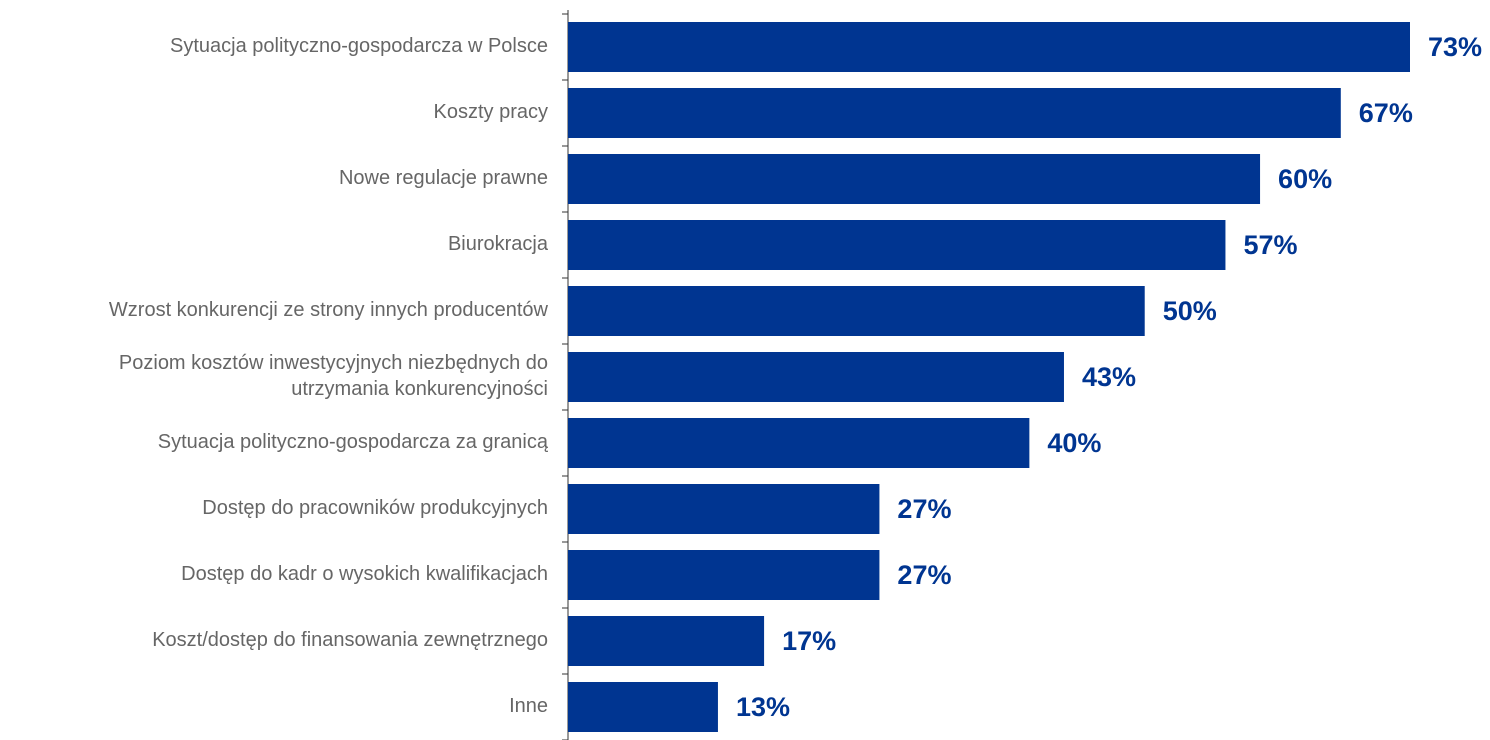  Describe the element at coordinates (1109, 377) in the screenshot. I see `value-label: 43%` at that location.